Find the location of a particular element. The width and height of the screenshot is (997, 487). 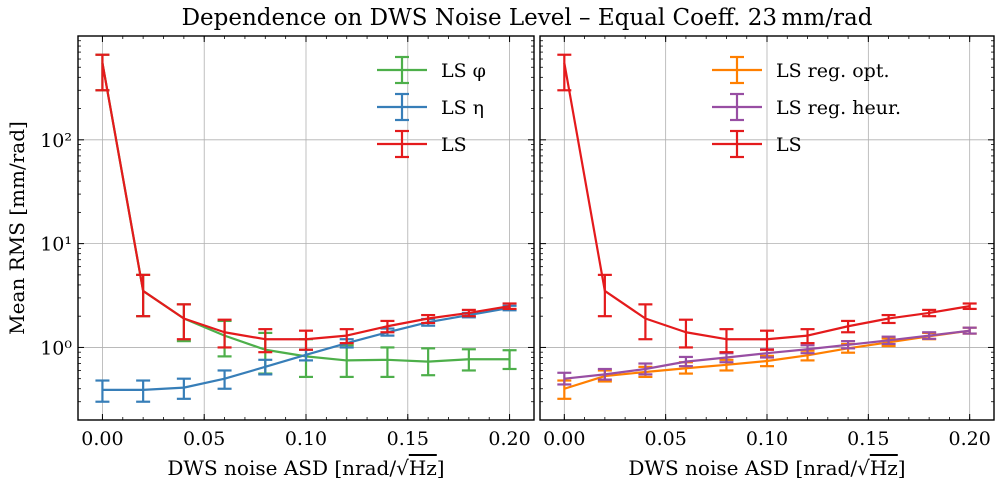

legend: LS reg. opt. LS reg. heur. LS is located at coordinates (806, 107).